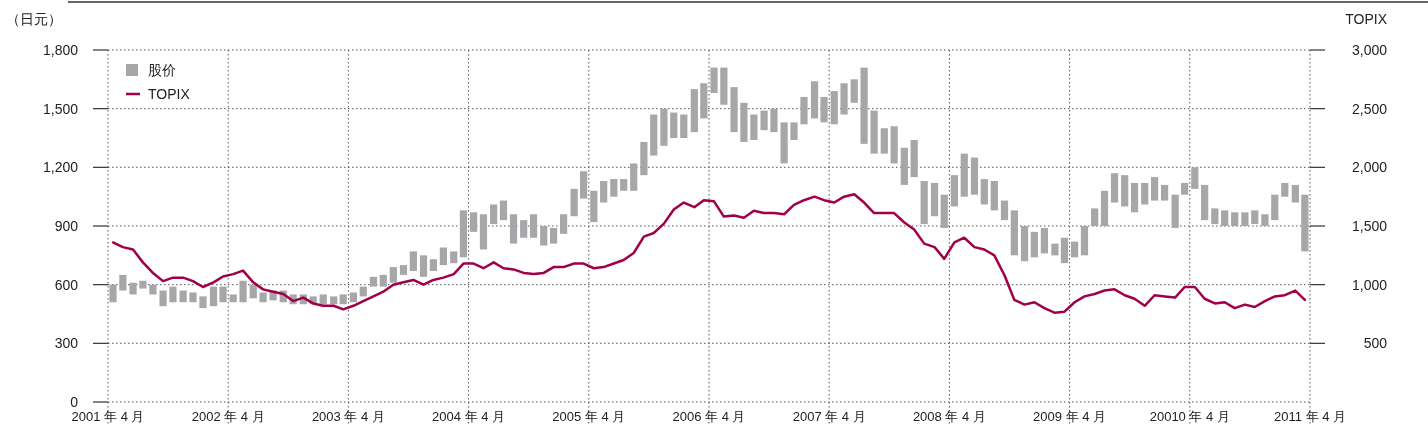  Describe the element at coordinates (1310, 416) in the screenshot. I see `x-tick-label: 2011 年 4 月` at that location.